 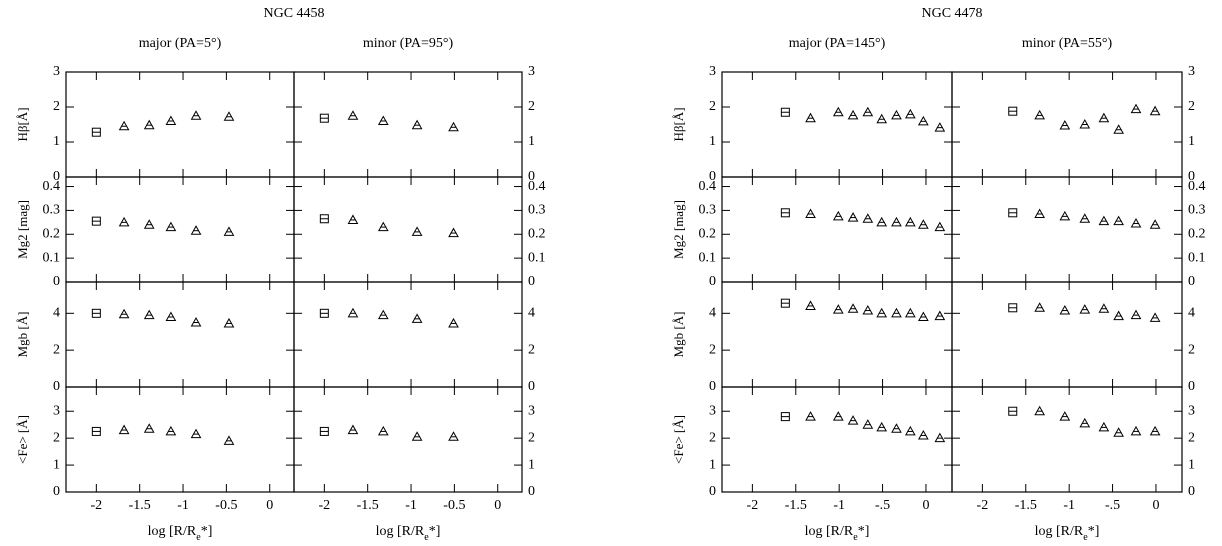 What do you see at coordinates (1067, 43) in the screenshot?
I see `column-title: minor (PA=55°)` at bounding box center [1067, 43].